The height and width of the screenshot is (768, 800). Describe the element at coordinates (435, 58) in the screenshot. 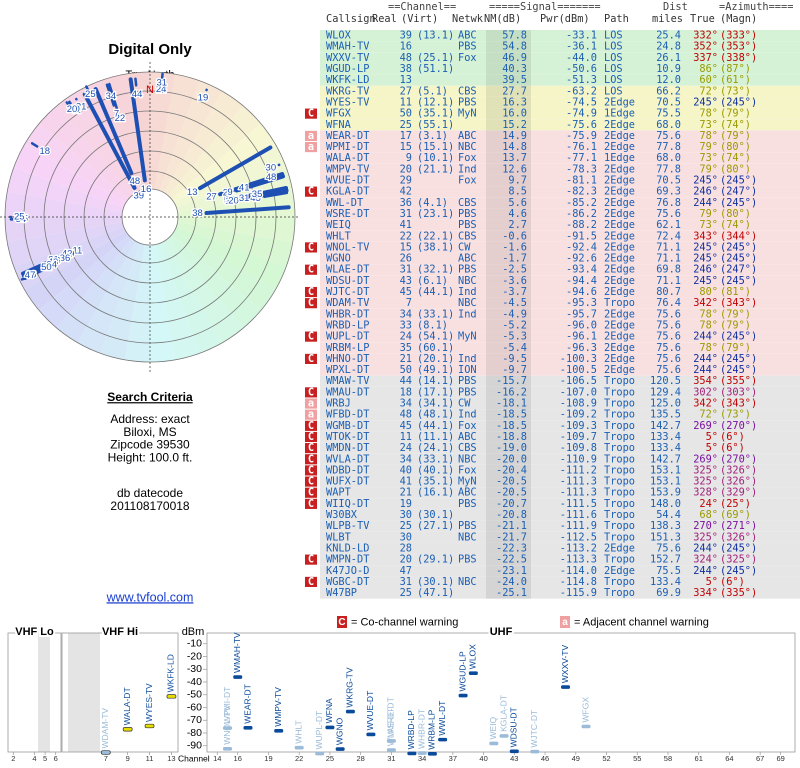

I see `cell-virt: (25.1)` at that location.